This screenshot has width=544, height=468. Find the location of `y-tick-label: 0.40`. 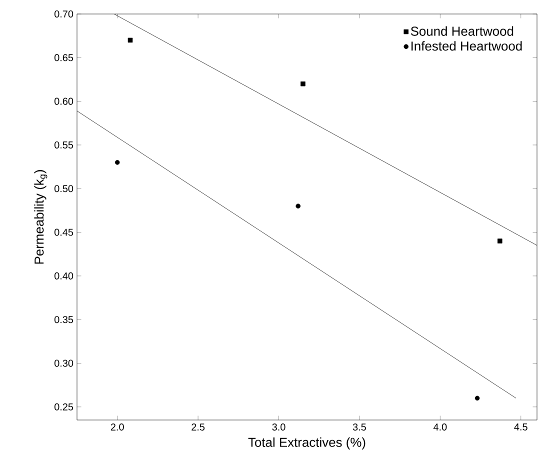

y-tick-label: 0.40 is located at coordinates (64, 276).